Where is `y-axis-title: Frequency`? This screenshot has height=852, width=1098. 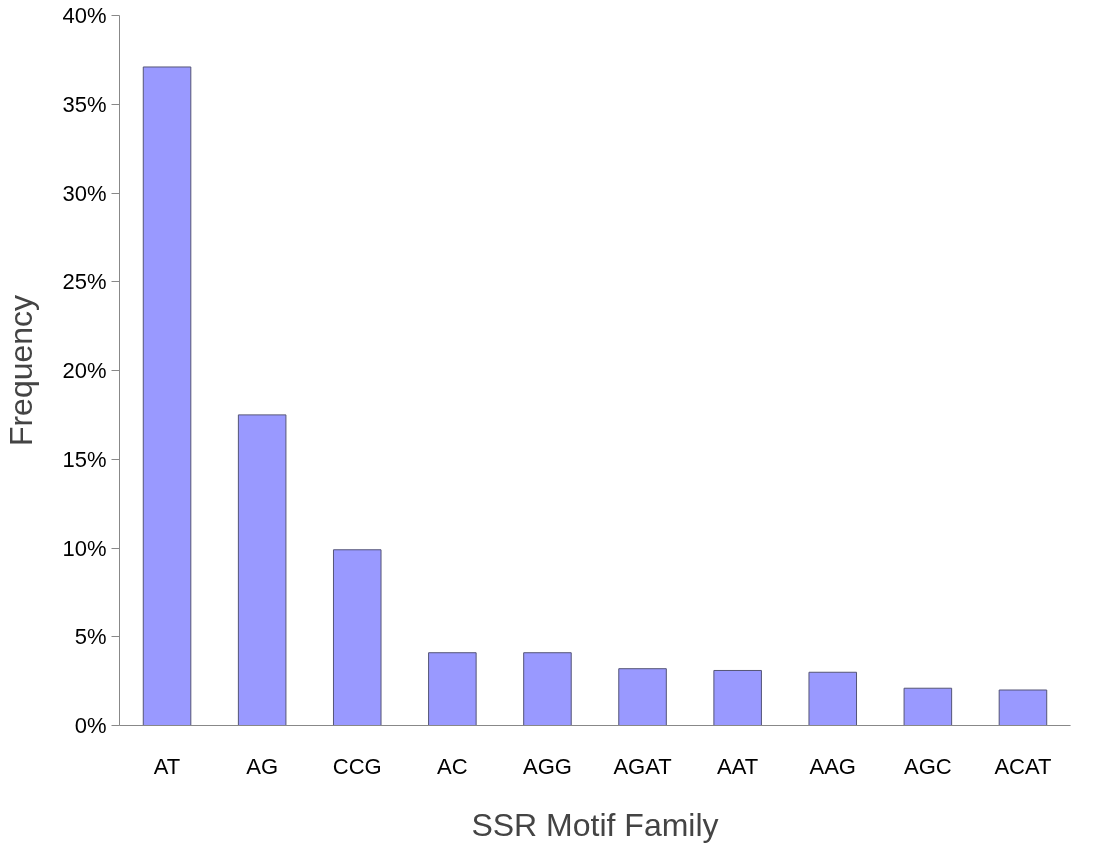
y-axis-title: Frequency is located at coordinates (21, 370).